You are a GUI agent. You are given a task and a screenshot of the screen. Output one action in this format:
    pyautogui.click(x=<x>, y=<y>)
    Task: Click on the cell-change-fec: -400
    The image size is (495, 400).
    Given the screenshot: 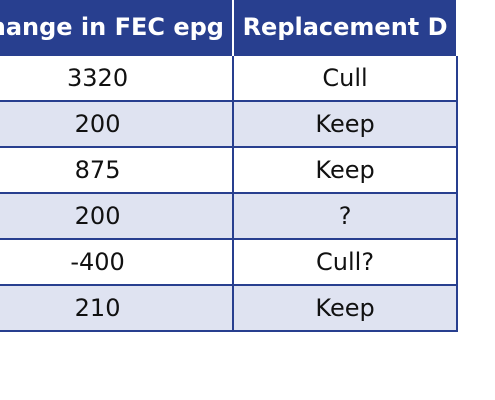 What is the action you would take?
    pyautogui.click(x=117, y=261)
    